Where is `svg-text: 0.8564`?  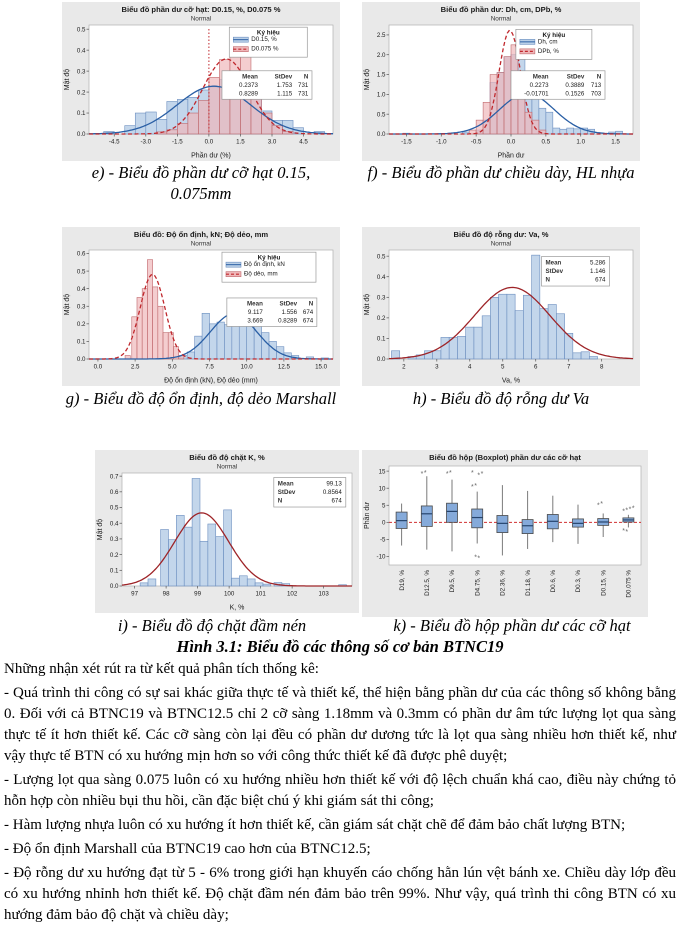 svg-text: 0.8564 is located at coordinates (332, 492).